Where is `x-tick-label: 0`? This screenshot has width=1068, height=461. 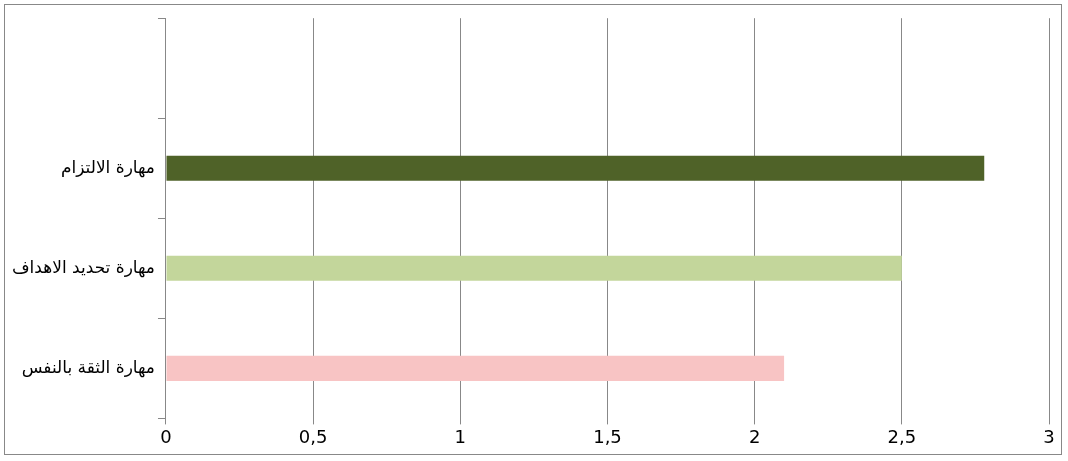
x-tick-label: 0 is located at coordinates (166, 436).